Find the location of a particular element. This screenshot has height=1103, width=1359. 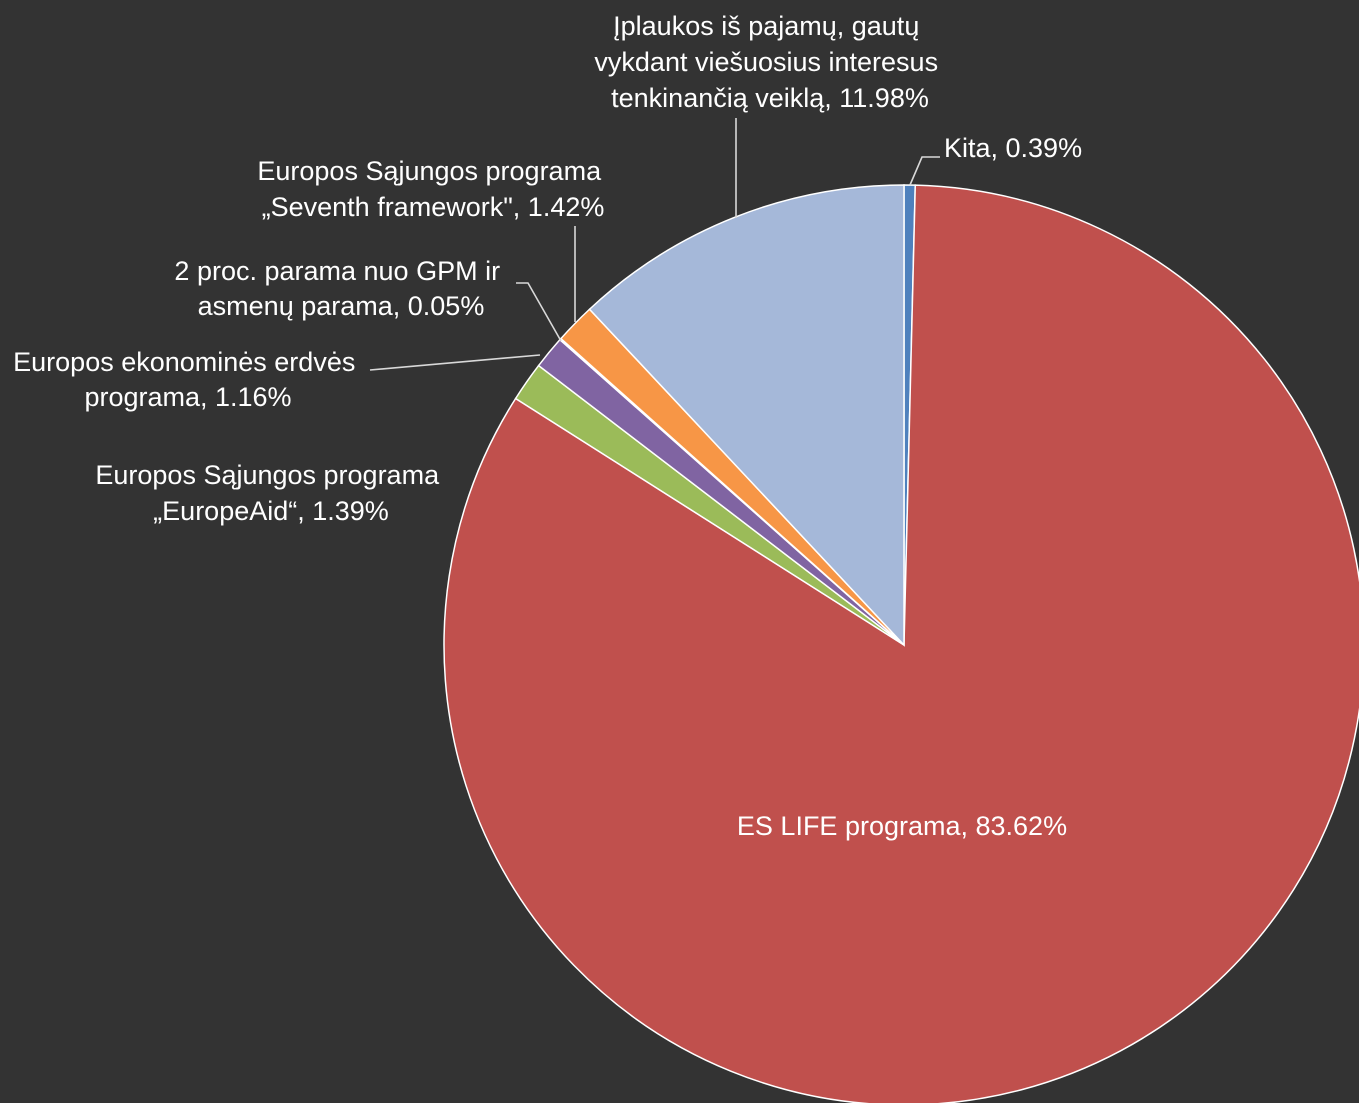

leader-line-eee is located at coordinates (455, 362).